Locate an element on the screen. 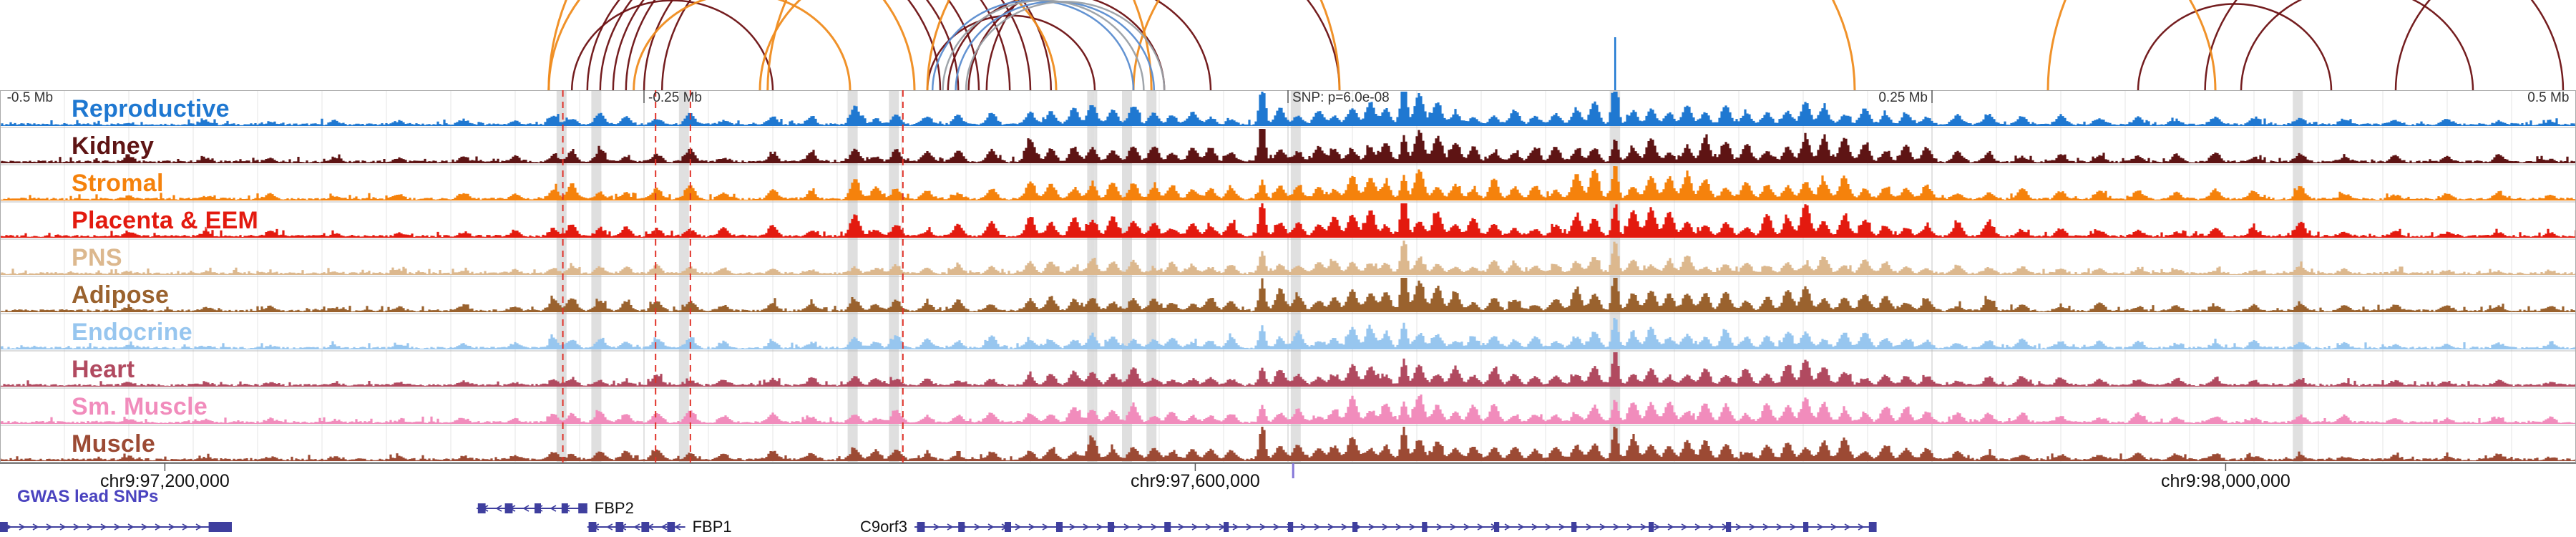 The image size is (2576, 537). track-label-pns: PNS is located at coordinates (97, 257).